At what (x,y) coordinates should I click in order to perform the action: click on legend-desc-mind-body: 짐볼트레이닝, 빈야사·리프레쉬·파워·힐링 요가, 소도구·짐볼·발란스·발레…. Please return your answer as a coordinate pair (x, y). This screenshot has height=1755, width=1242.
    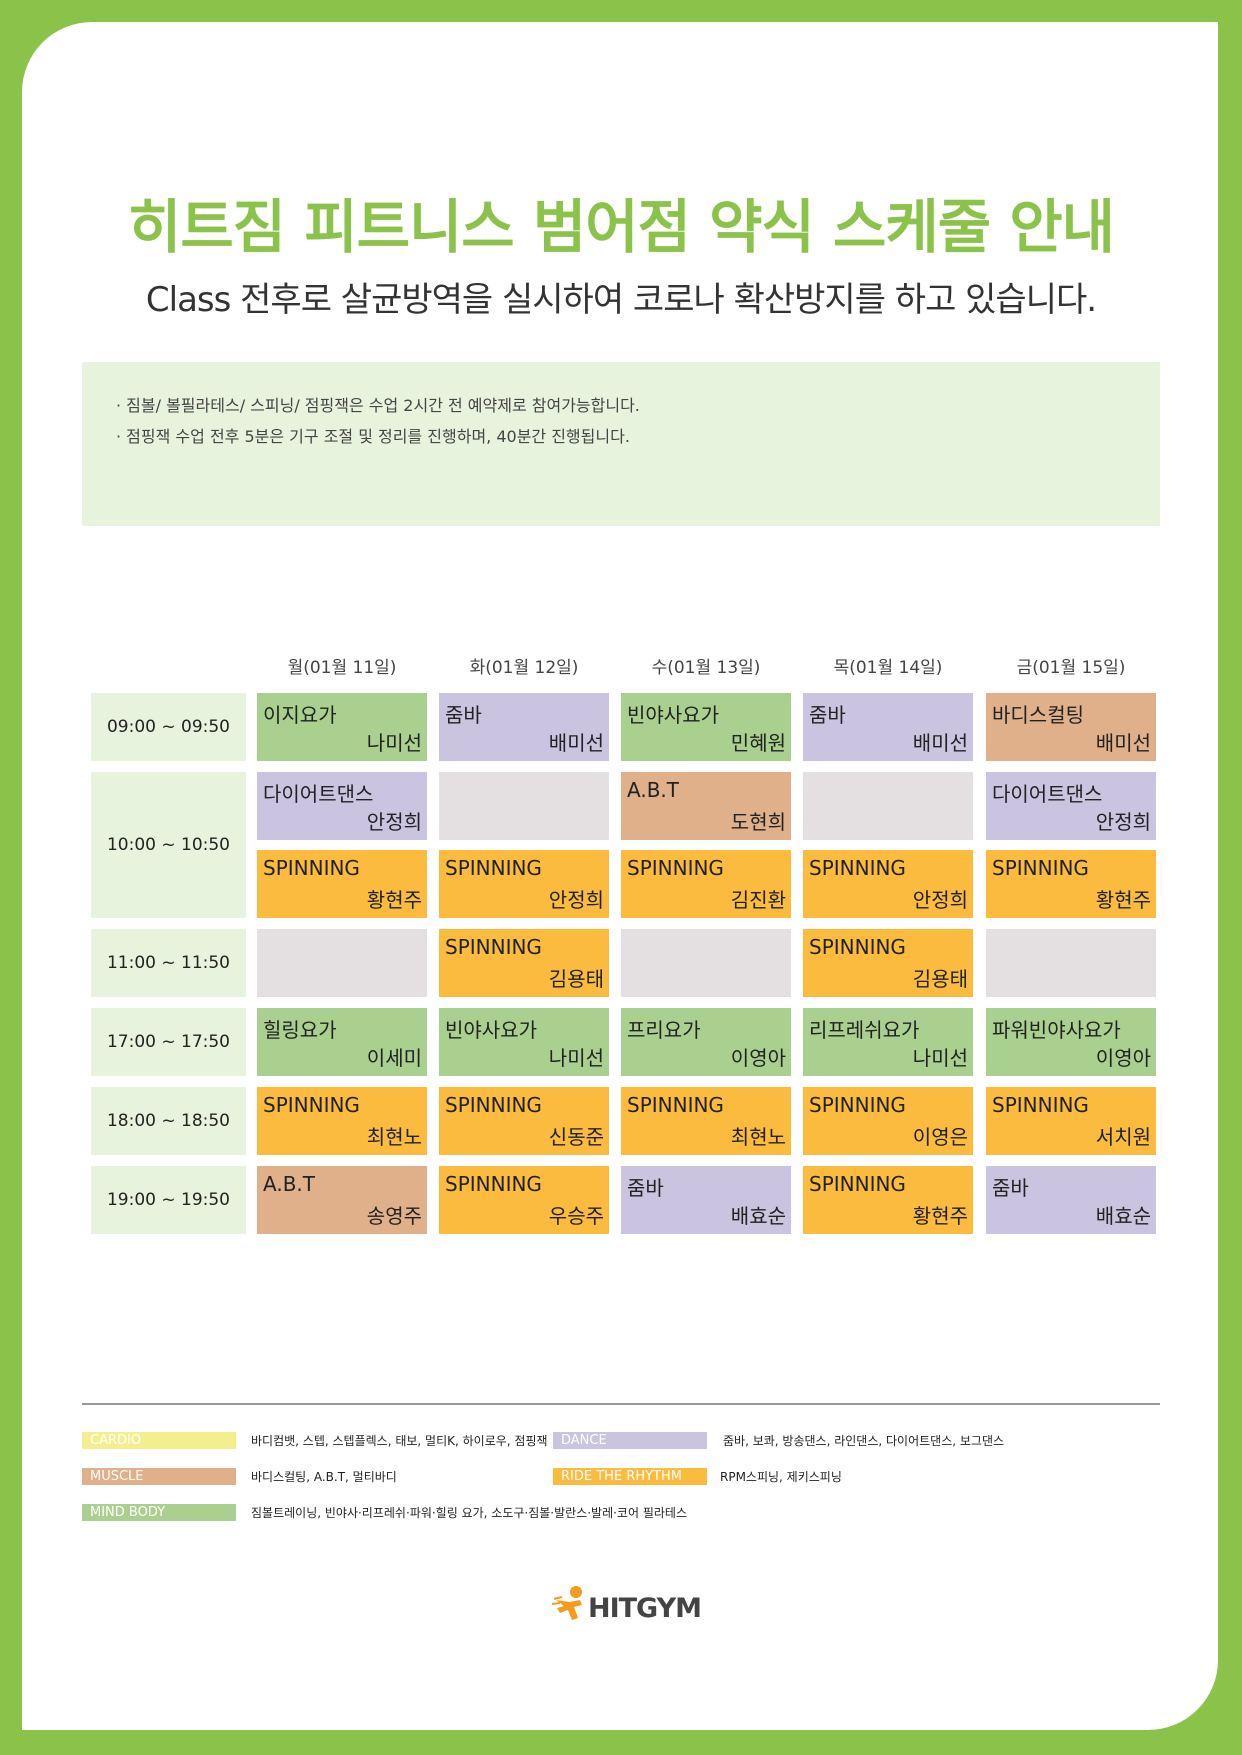
    Looking at the image, I should click on (469, 1513).